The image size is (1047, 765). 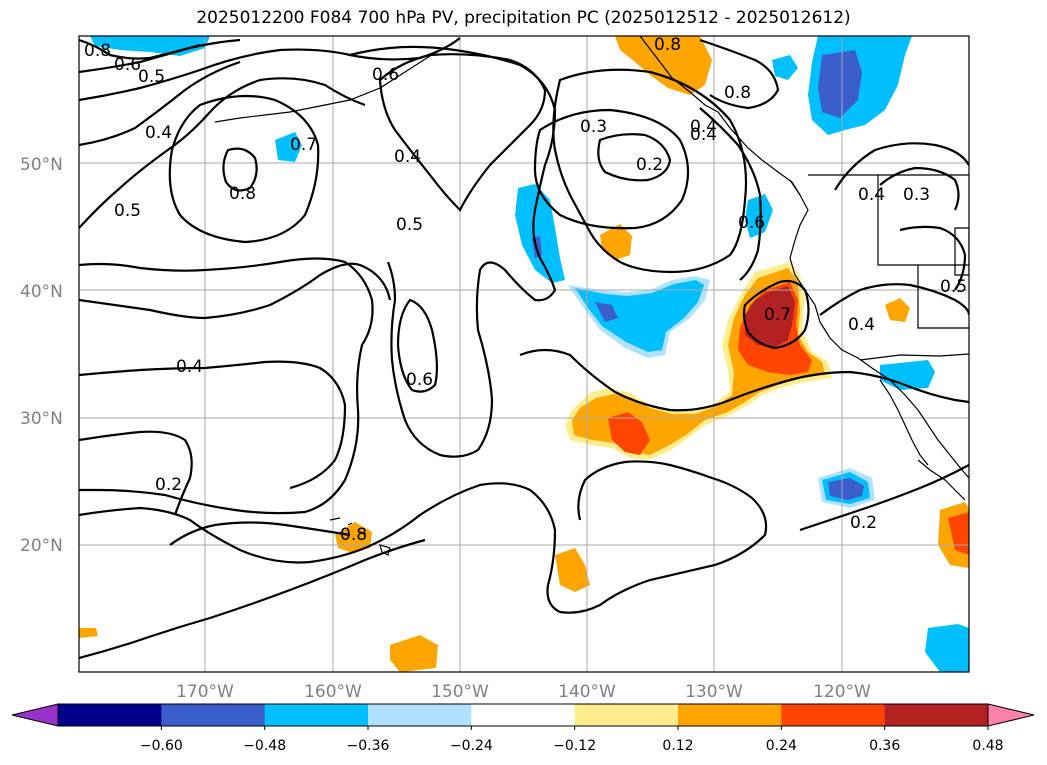 What do you see at coordinates (634, 157) in the screenshot?
I see `contour-0.2-closed` at bounding box center [634, 157].